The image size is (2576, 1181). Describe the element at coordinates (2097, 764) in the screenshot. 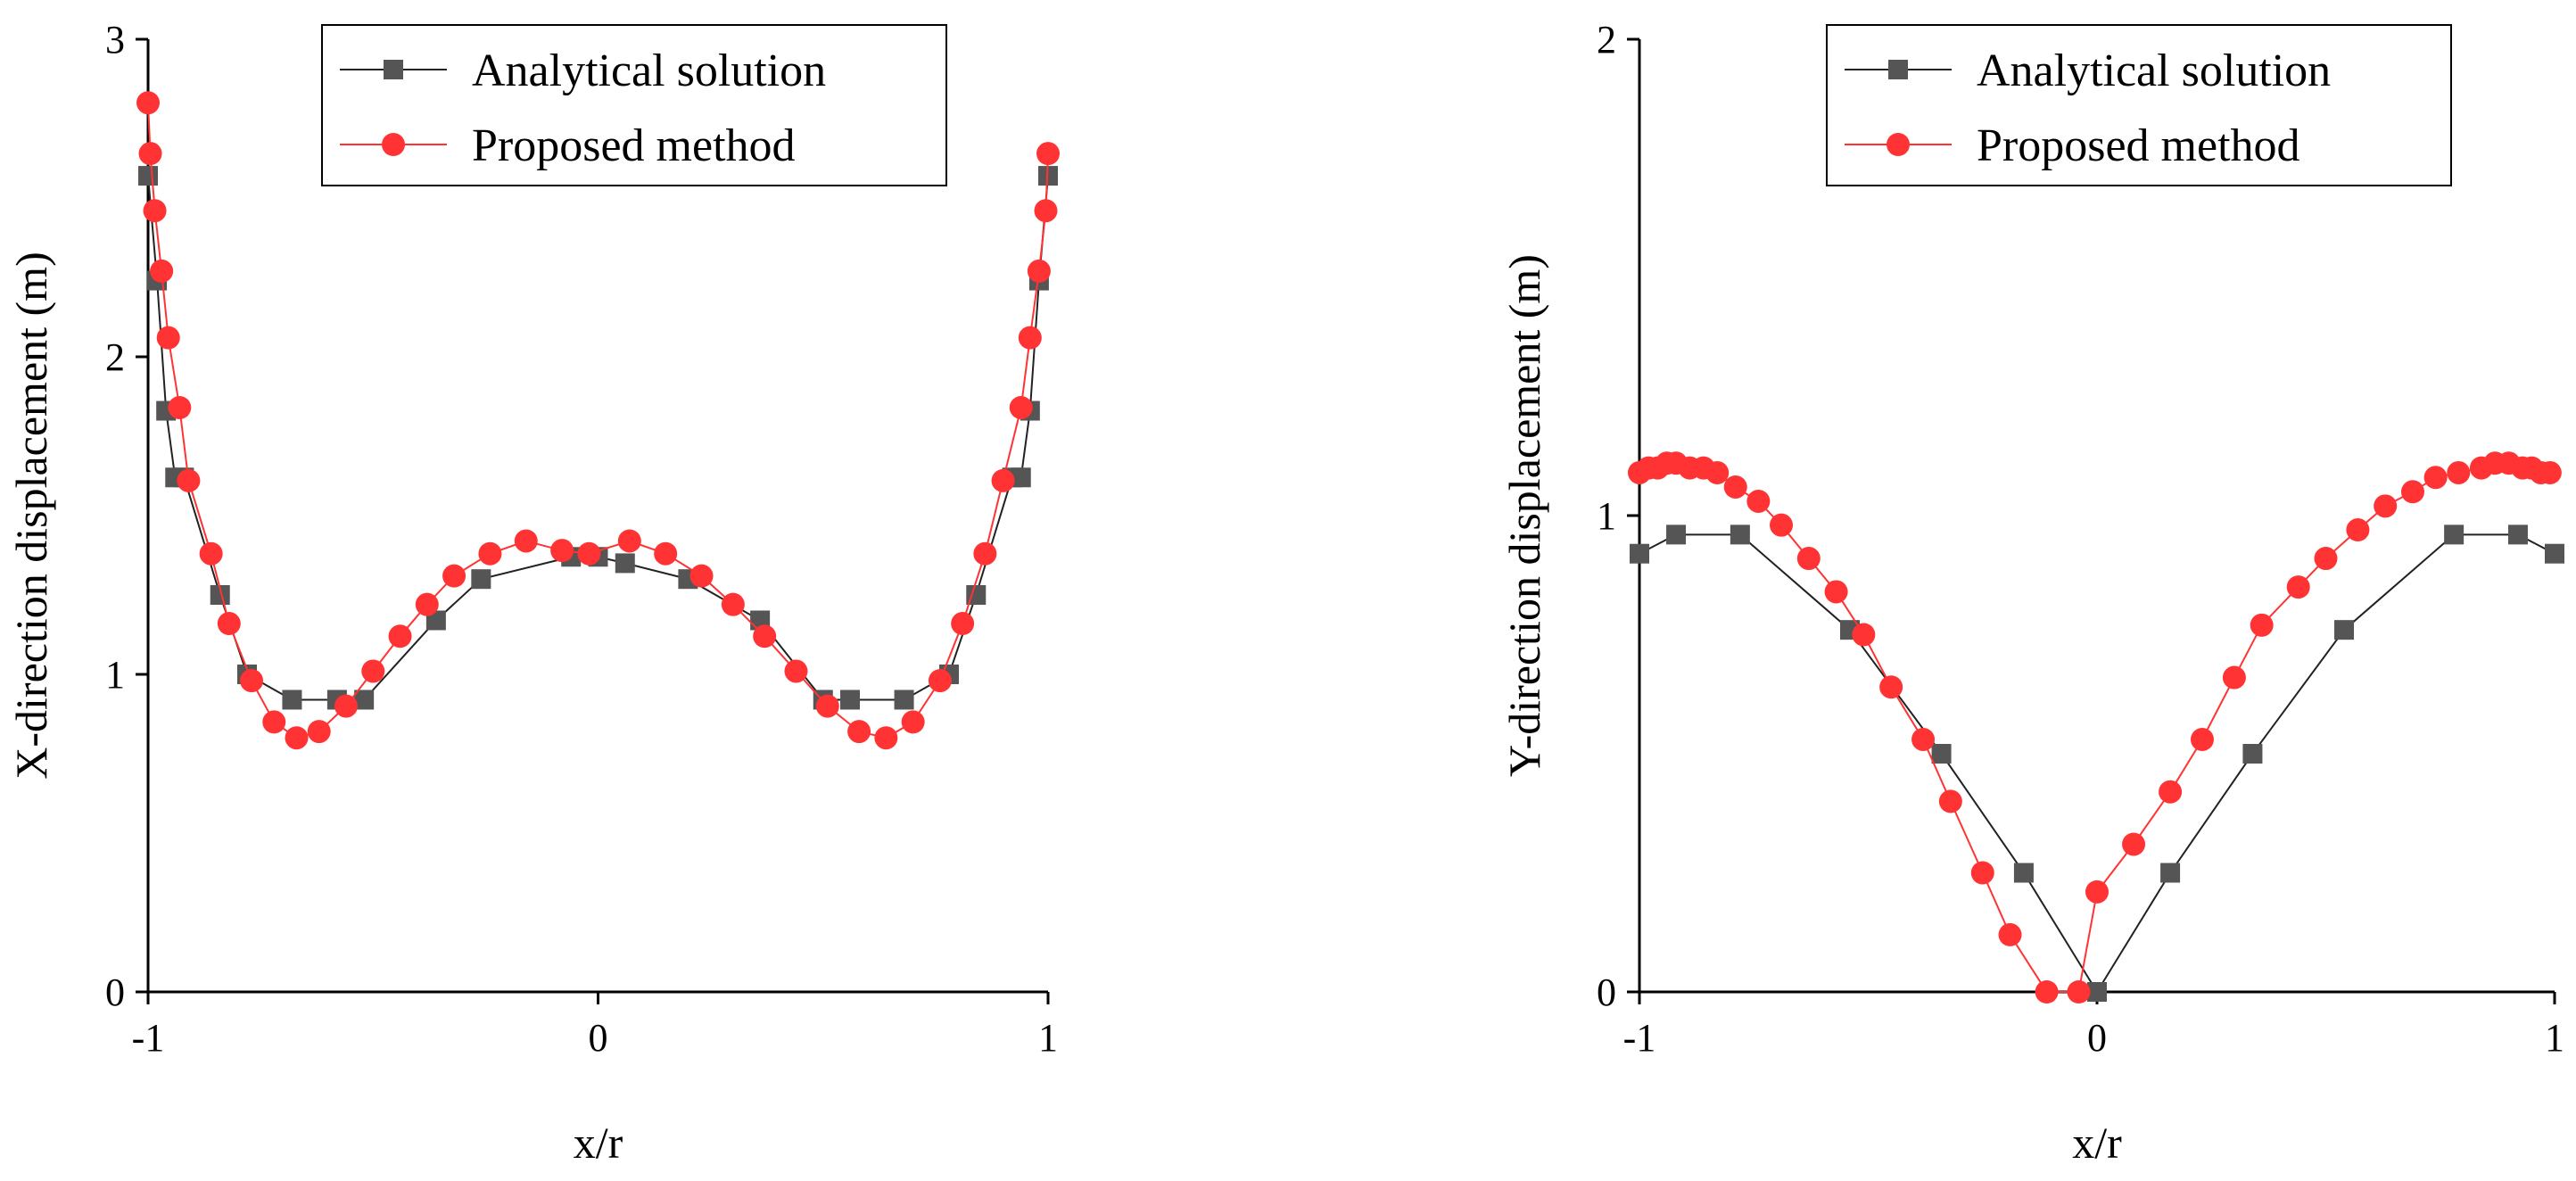

I see `series-line-analytical` at that location.